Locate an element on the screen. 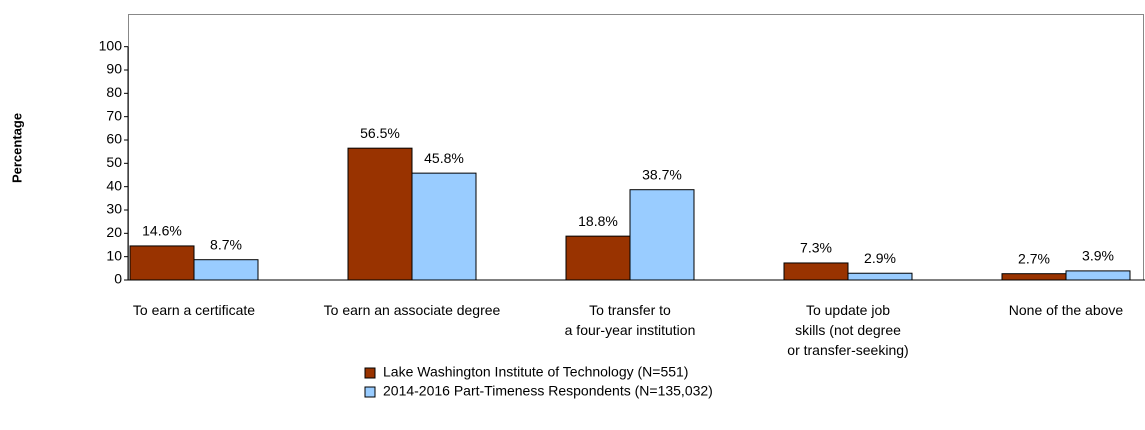  value-label: 56.5% is located at coordinates (380, 133).